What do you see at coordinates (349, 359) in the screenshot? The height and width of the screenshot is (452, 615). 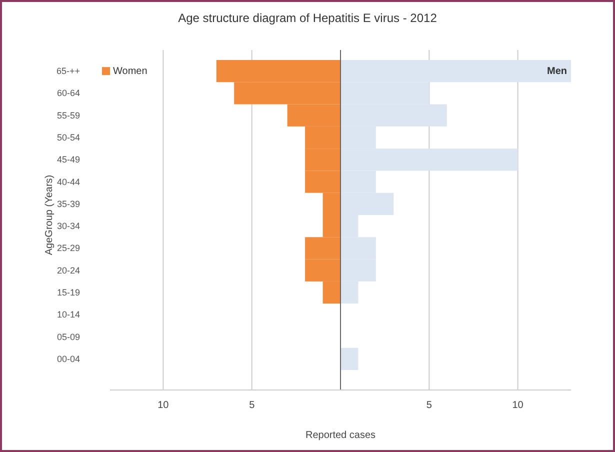 I see `bar` at bounding box center [349, 359].